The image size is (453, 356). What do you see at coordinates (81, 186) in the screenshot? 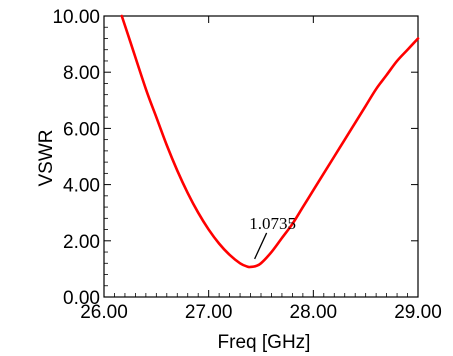
I see `y-tick-label: 4.00` at bounding box center [81, 186].